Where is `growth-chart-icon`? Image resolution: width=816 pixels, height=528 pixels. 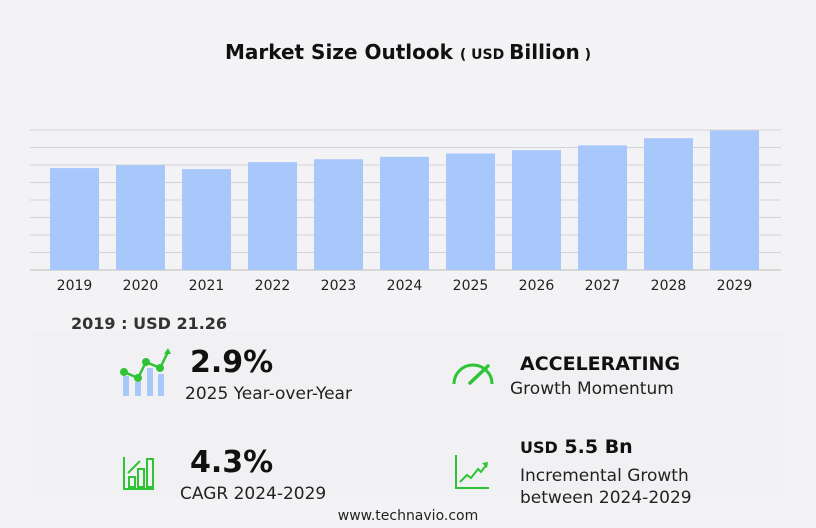 growth-chart-icon is located at coordinates (145, 372).